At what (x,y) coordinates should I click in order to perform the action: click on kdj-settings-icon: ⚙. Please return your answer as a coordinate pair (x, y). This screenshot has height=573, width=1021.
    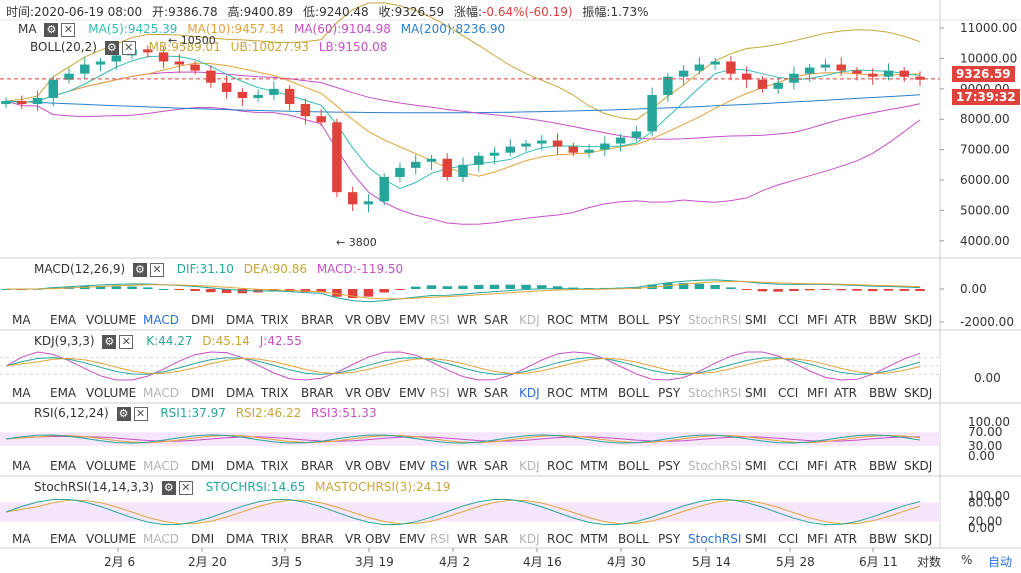
    Looking at the image, I should click on (109, 341).